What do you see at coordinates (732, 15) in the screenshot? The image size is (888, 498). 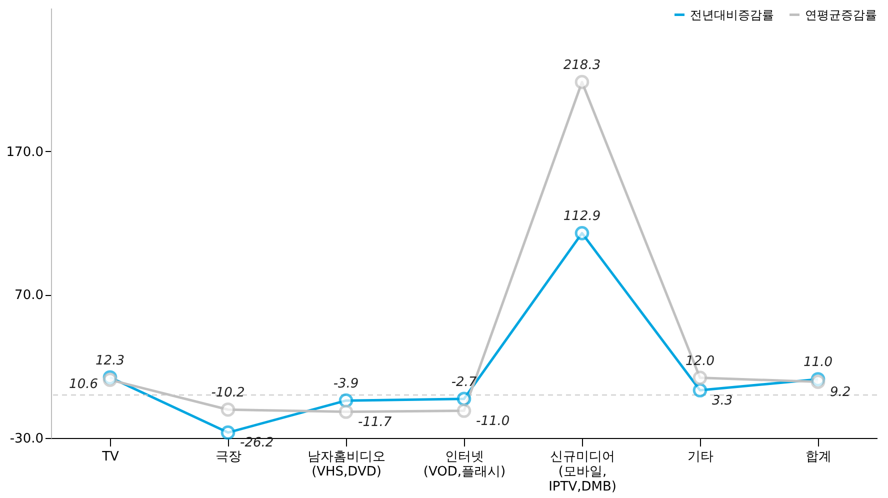 I see `legend-label: 전년대비증감률` at bounding box center [732, 15].